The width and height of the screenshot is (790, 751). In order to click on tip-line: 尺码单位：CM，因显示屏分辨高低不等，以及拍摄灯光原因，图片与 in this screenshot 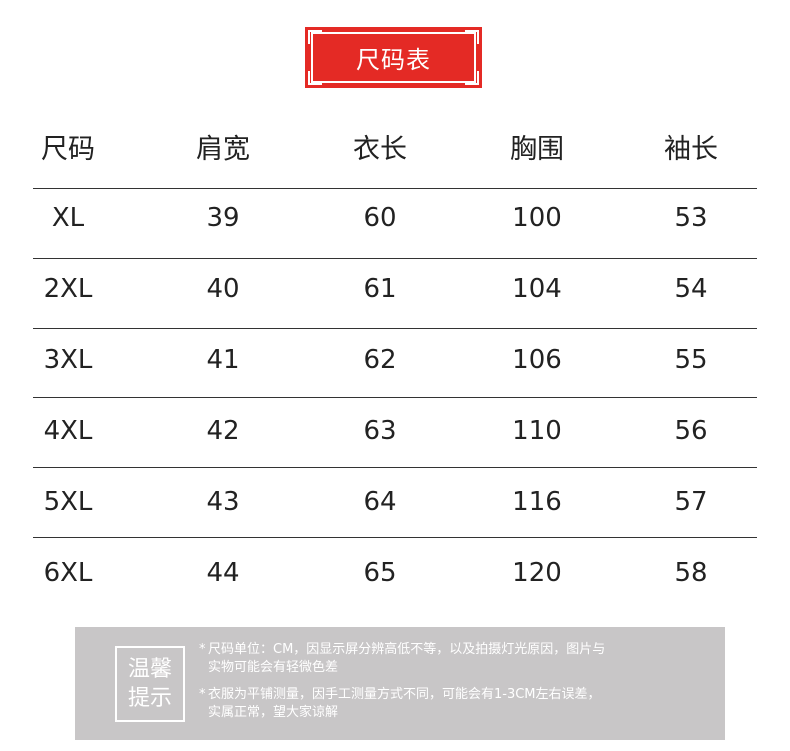, I will do `click(407, 649)`.